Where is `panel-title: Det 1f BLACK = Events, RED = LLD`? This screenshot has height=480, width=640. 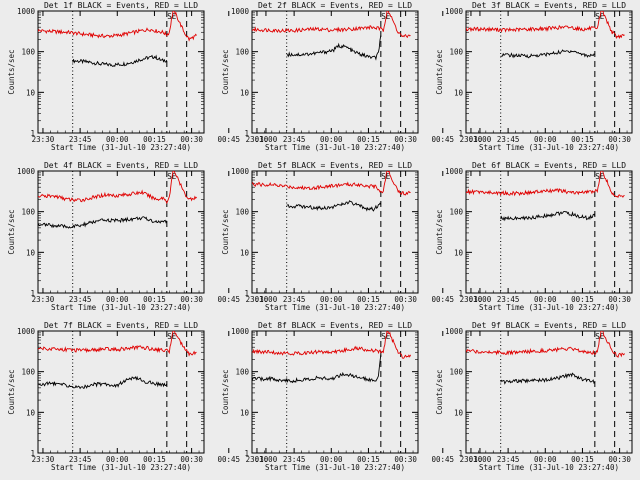 panel-title: Det 1f BLACK = Events, RED = LLD is located at coordinates (121, 5).